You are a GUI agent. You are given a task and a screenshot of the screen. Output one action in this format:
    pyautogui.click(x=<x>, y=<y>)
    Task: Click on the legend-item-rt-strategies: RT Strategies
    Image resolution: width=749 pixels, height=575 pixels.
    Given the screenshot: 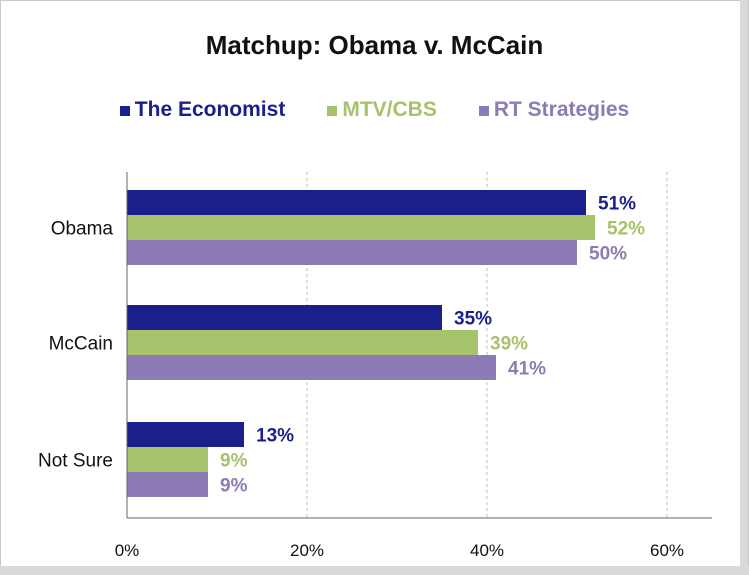 What is the action you would take?
    pyautogui.click(x=554, y=110)
    